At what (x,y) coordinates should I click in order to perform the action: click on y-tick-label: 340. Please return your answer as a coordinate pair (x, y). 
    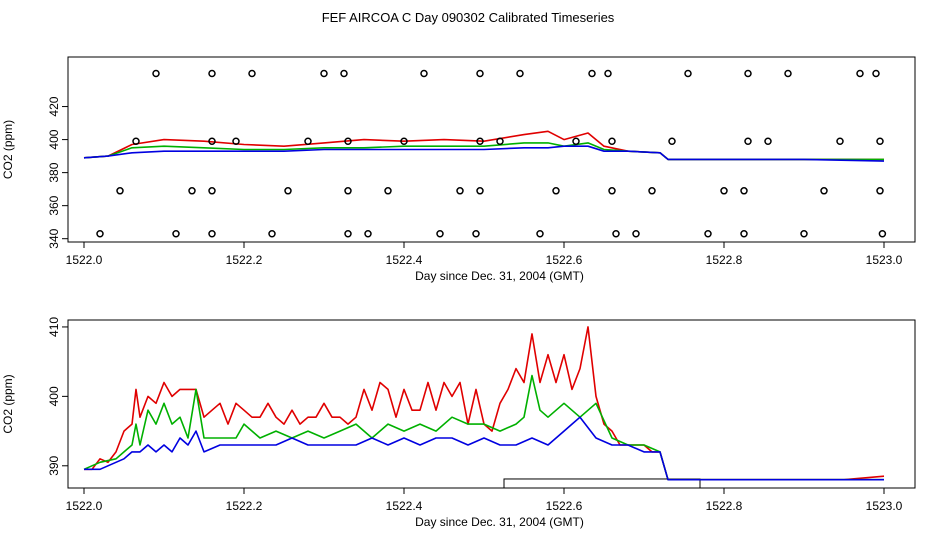
    Looking at the image, I should click on (54, 238).